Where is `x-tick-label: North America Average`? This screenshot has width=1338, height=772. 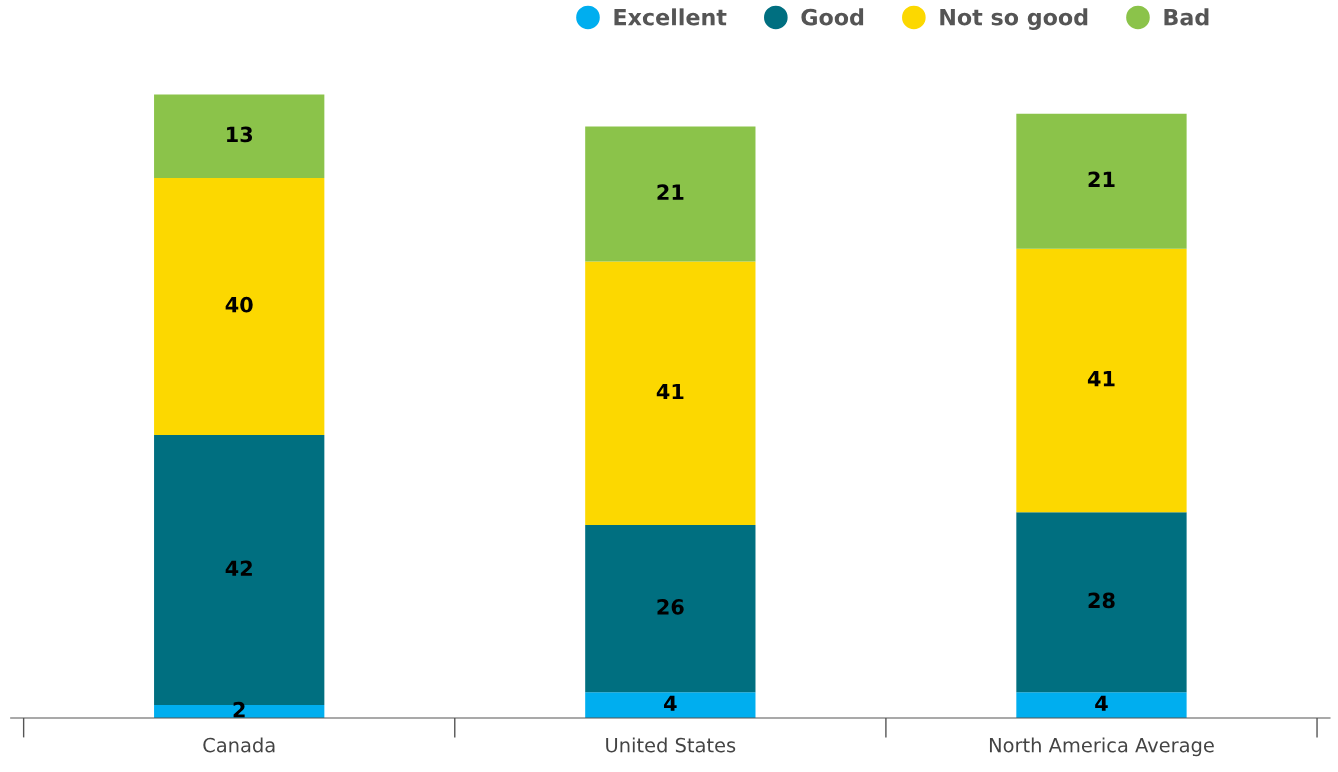
x-tick-label: North America Average is located at coordinates (1101, 747).